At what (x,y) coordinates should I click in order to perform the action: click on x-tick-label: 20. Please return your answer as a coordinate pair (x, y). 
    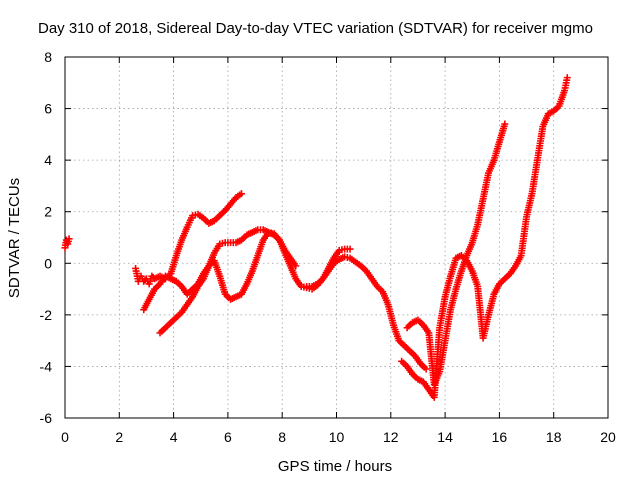
    Looking at the image, I should click on (608, 437).